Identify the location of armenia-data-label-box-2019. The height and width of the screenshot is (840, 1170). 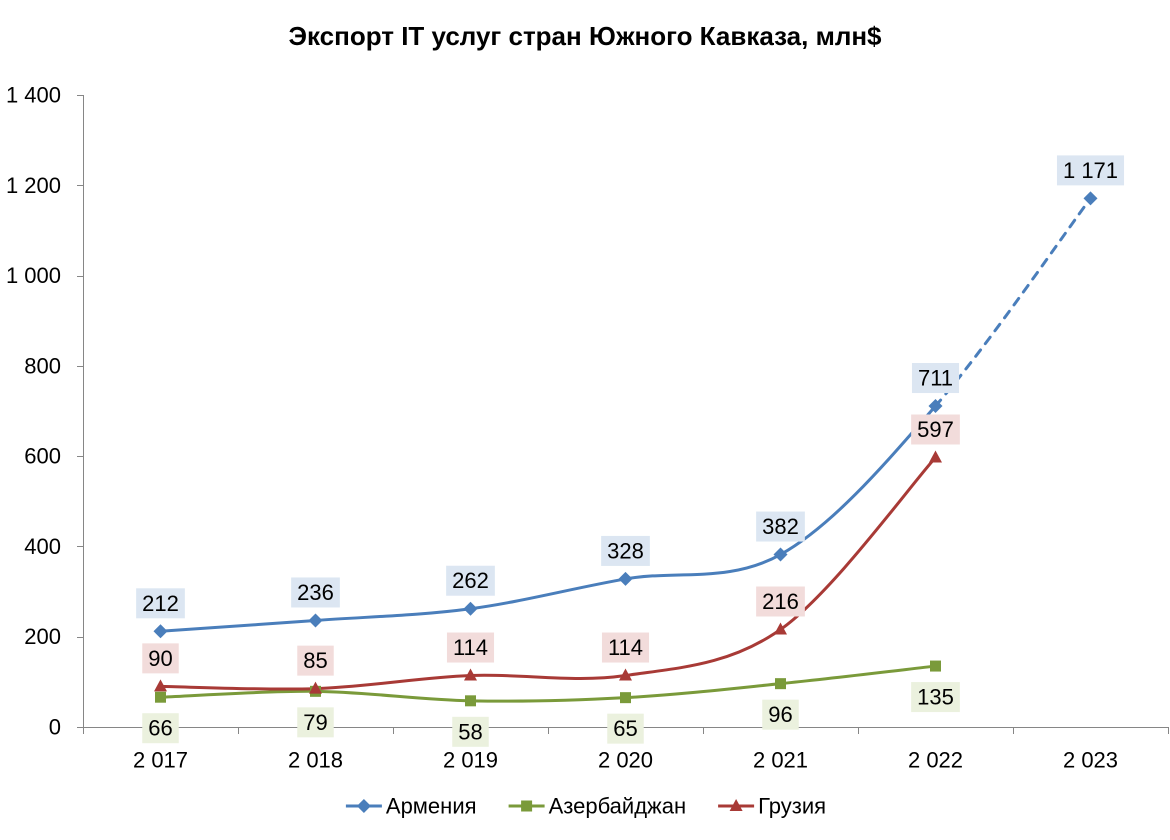
(470, 580).